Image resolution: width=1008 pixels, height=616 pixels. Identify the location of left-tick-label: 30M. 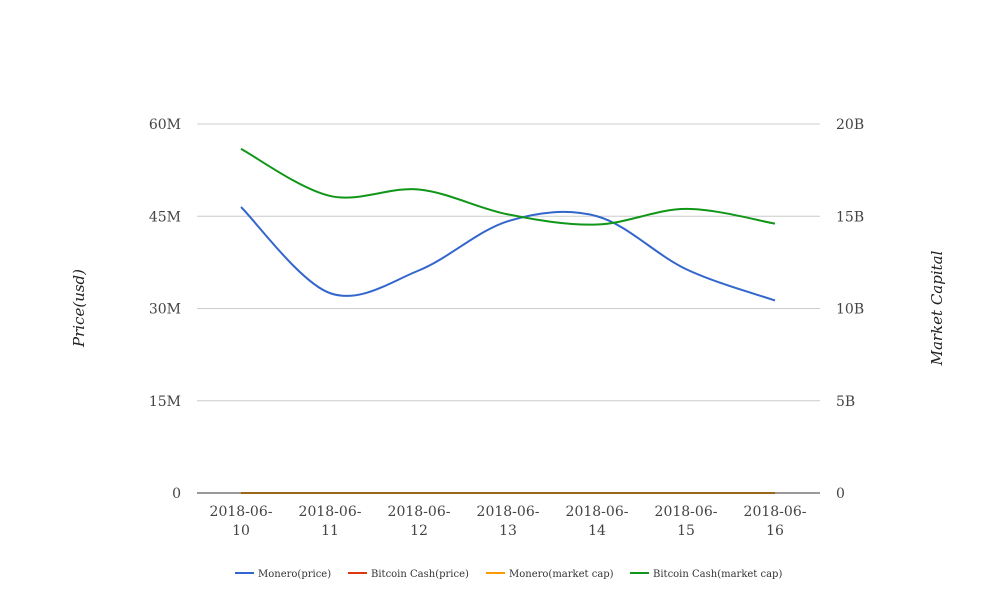
(165, 310).